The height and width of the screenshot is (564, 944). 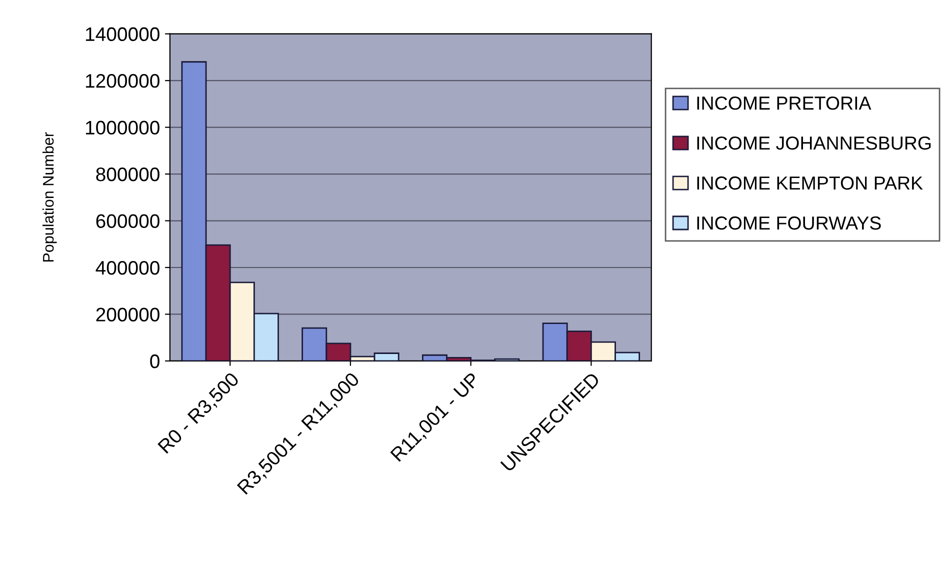 I want to click on legend-label: INCOME FOURWAYS, so click(x=789, y=223).